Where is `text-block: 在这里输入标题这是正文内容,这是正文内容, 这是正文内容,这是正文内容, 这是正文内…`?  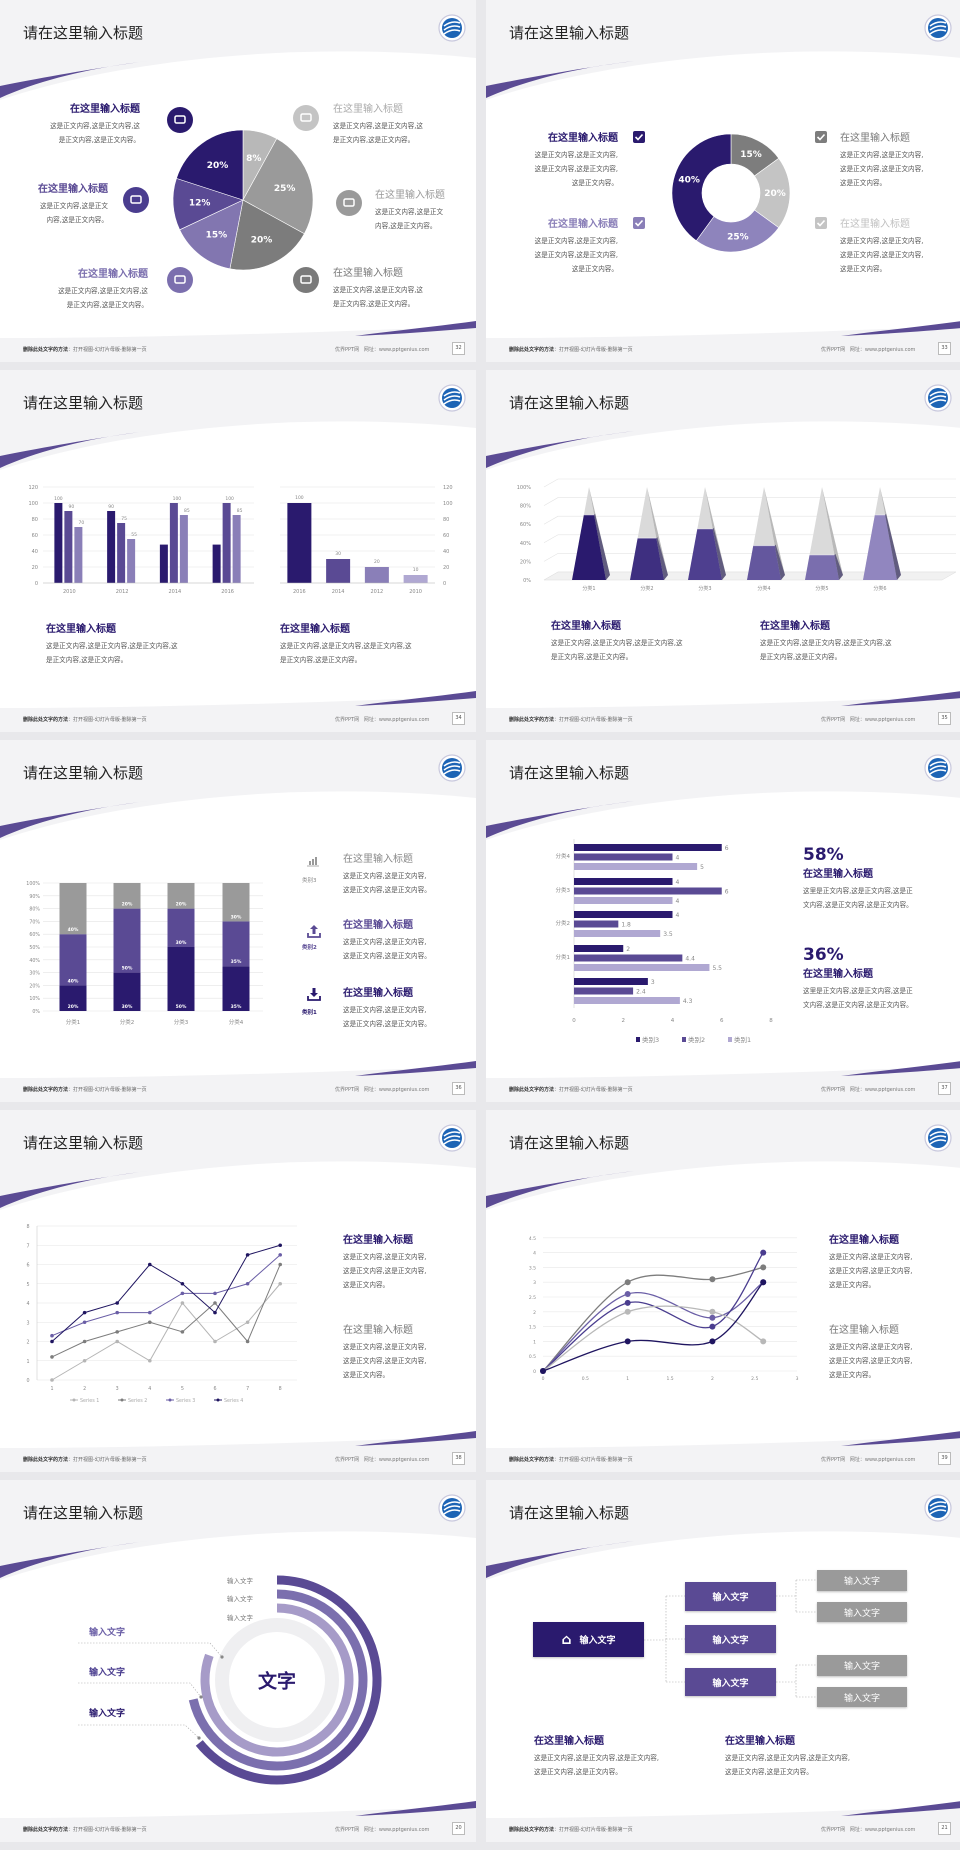
text-block: 在这里输入标题这是正文内容,这是正文内容, 这是正文内容,这是正文内容, 这是正文内… is located at coordinates (870, 1351).